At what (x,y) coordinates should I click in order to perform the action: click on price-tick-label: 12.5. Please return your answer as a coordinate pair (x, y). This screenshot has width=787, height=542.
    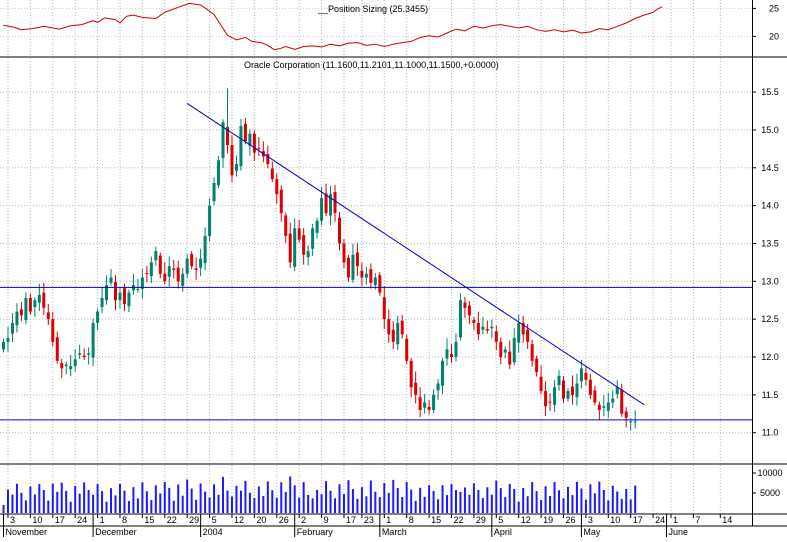
    Looking at the image, I should click on (770, 319).